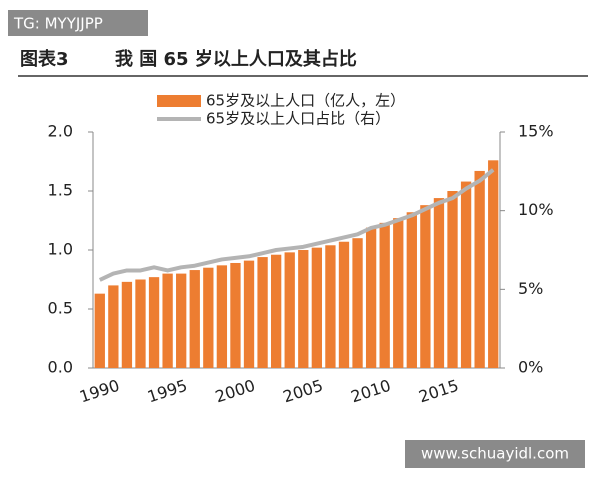 This screenshot has width=600, height=480. What do you see at coordinates (44, 59) in the screenshot?
I see `figure-label: 图表3` at bounding box center [44, 59].